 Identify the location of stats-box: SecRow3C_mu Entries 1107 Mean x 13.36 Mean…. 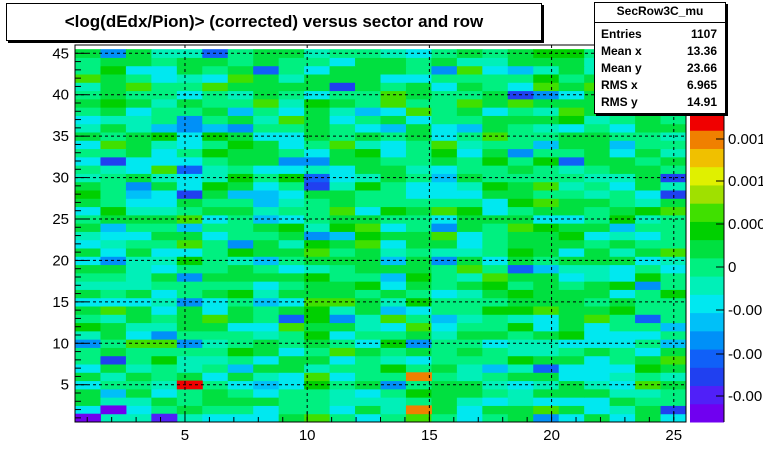
(660, 58).